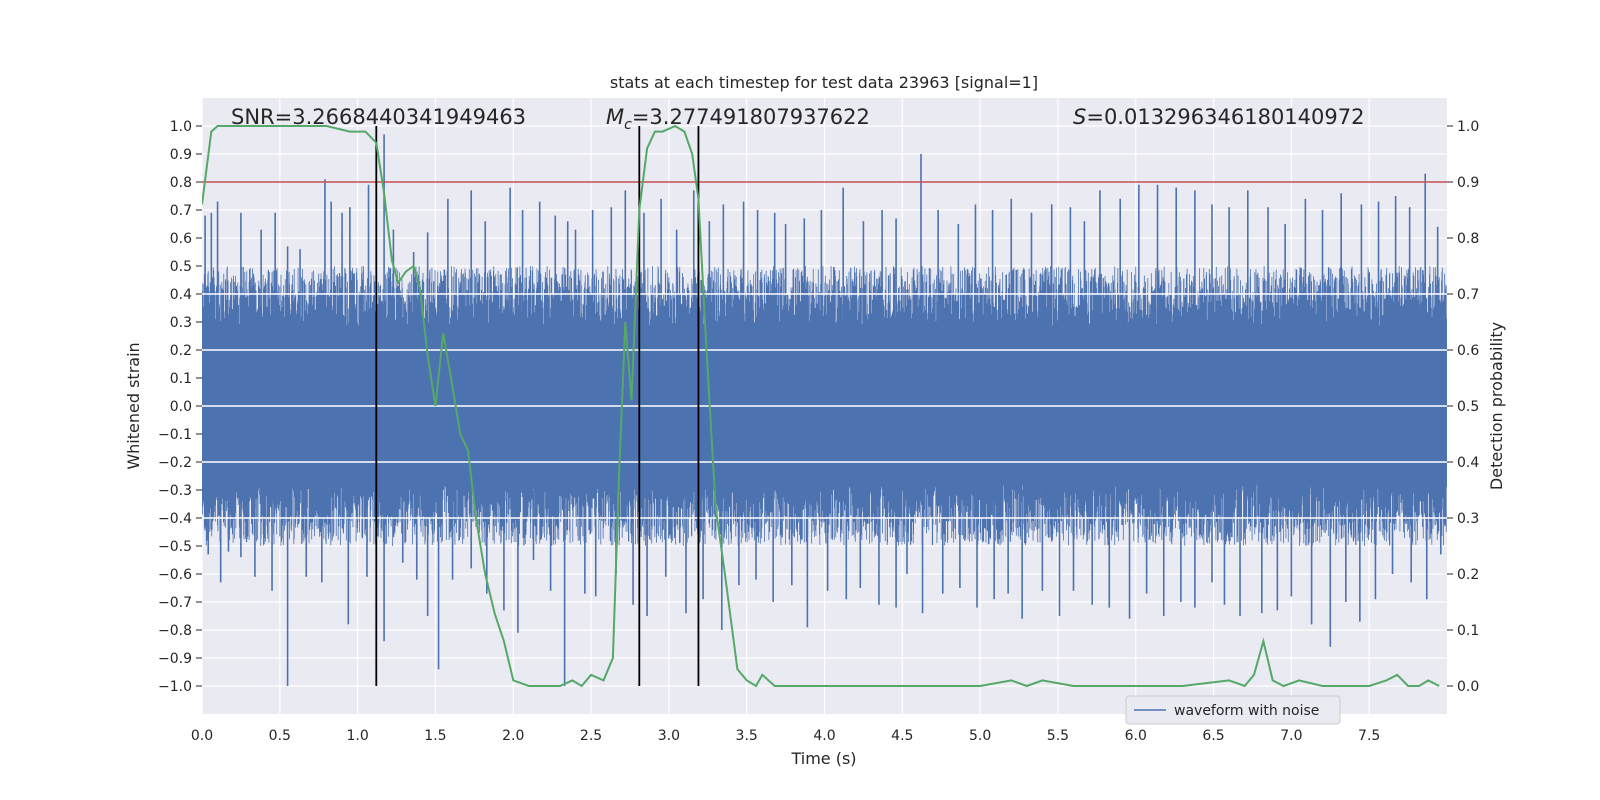 The height and width of the screenshot is (800, 1600). Describe the element at coordinates (1468, 407) in the screenshot. I see `y2-tick-label-5: 0.5` at that location.